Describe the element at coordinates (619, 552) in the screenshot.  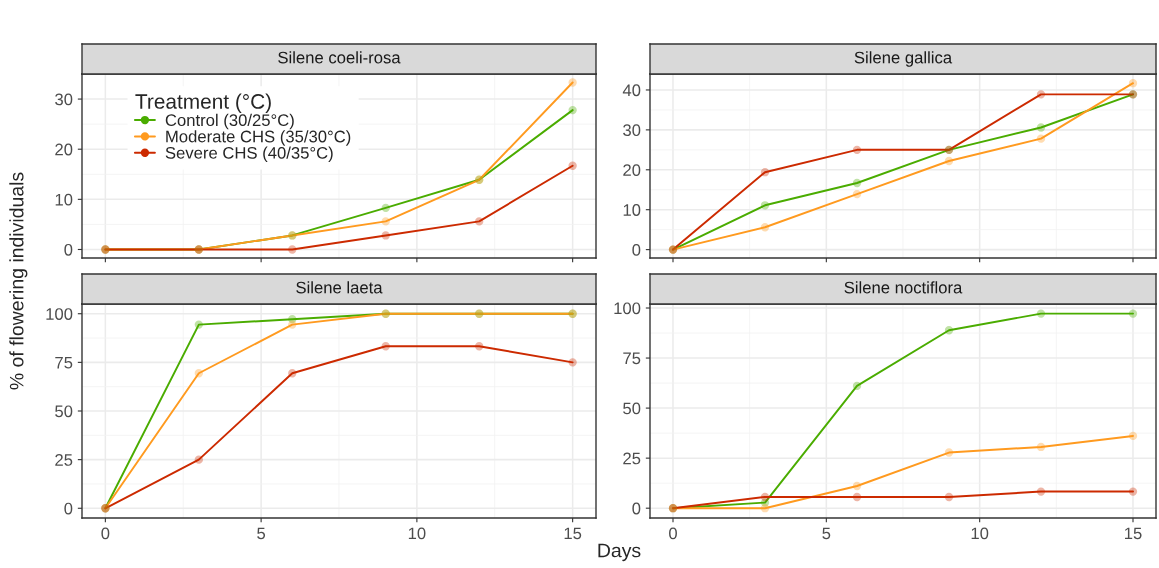
I see `x-axis-title: Days` at that location.